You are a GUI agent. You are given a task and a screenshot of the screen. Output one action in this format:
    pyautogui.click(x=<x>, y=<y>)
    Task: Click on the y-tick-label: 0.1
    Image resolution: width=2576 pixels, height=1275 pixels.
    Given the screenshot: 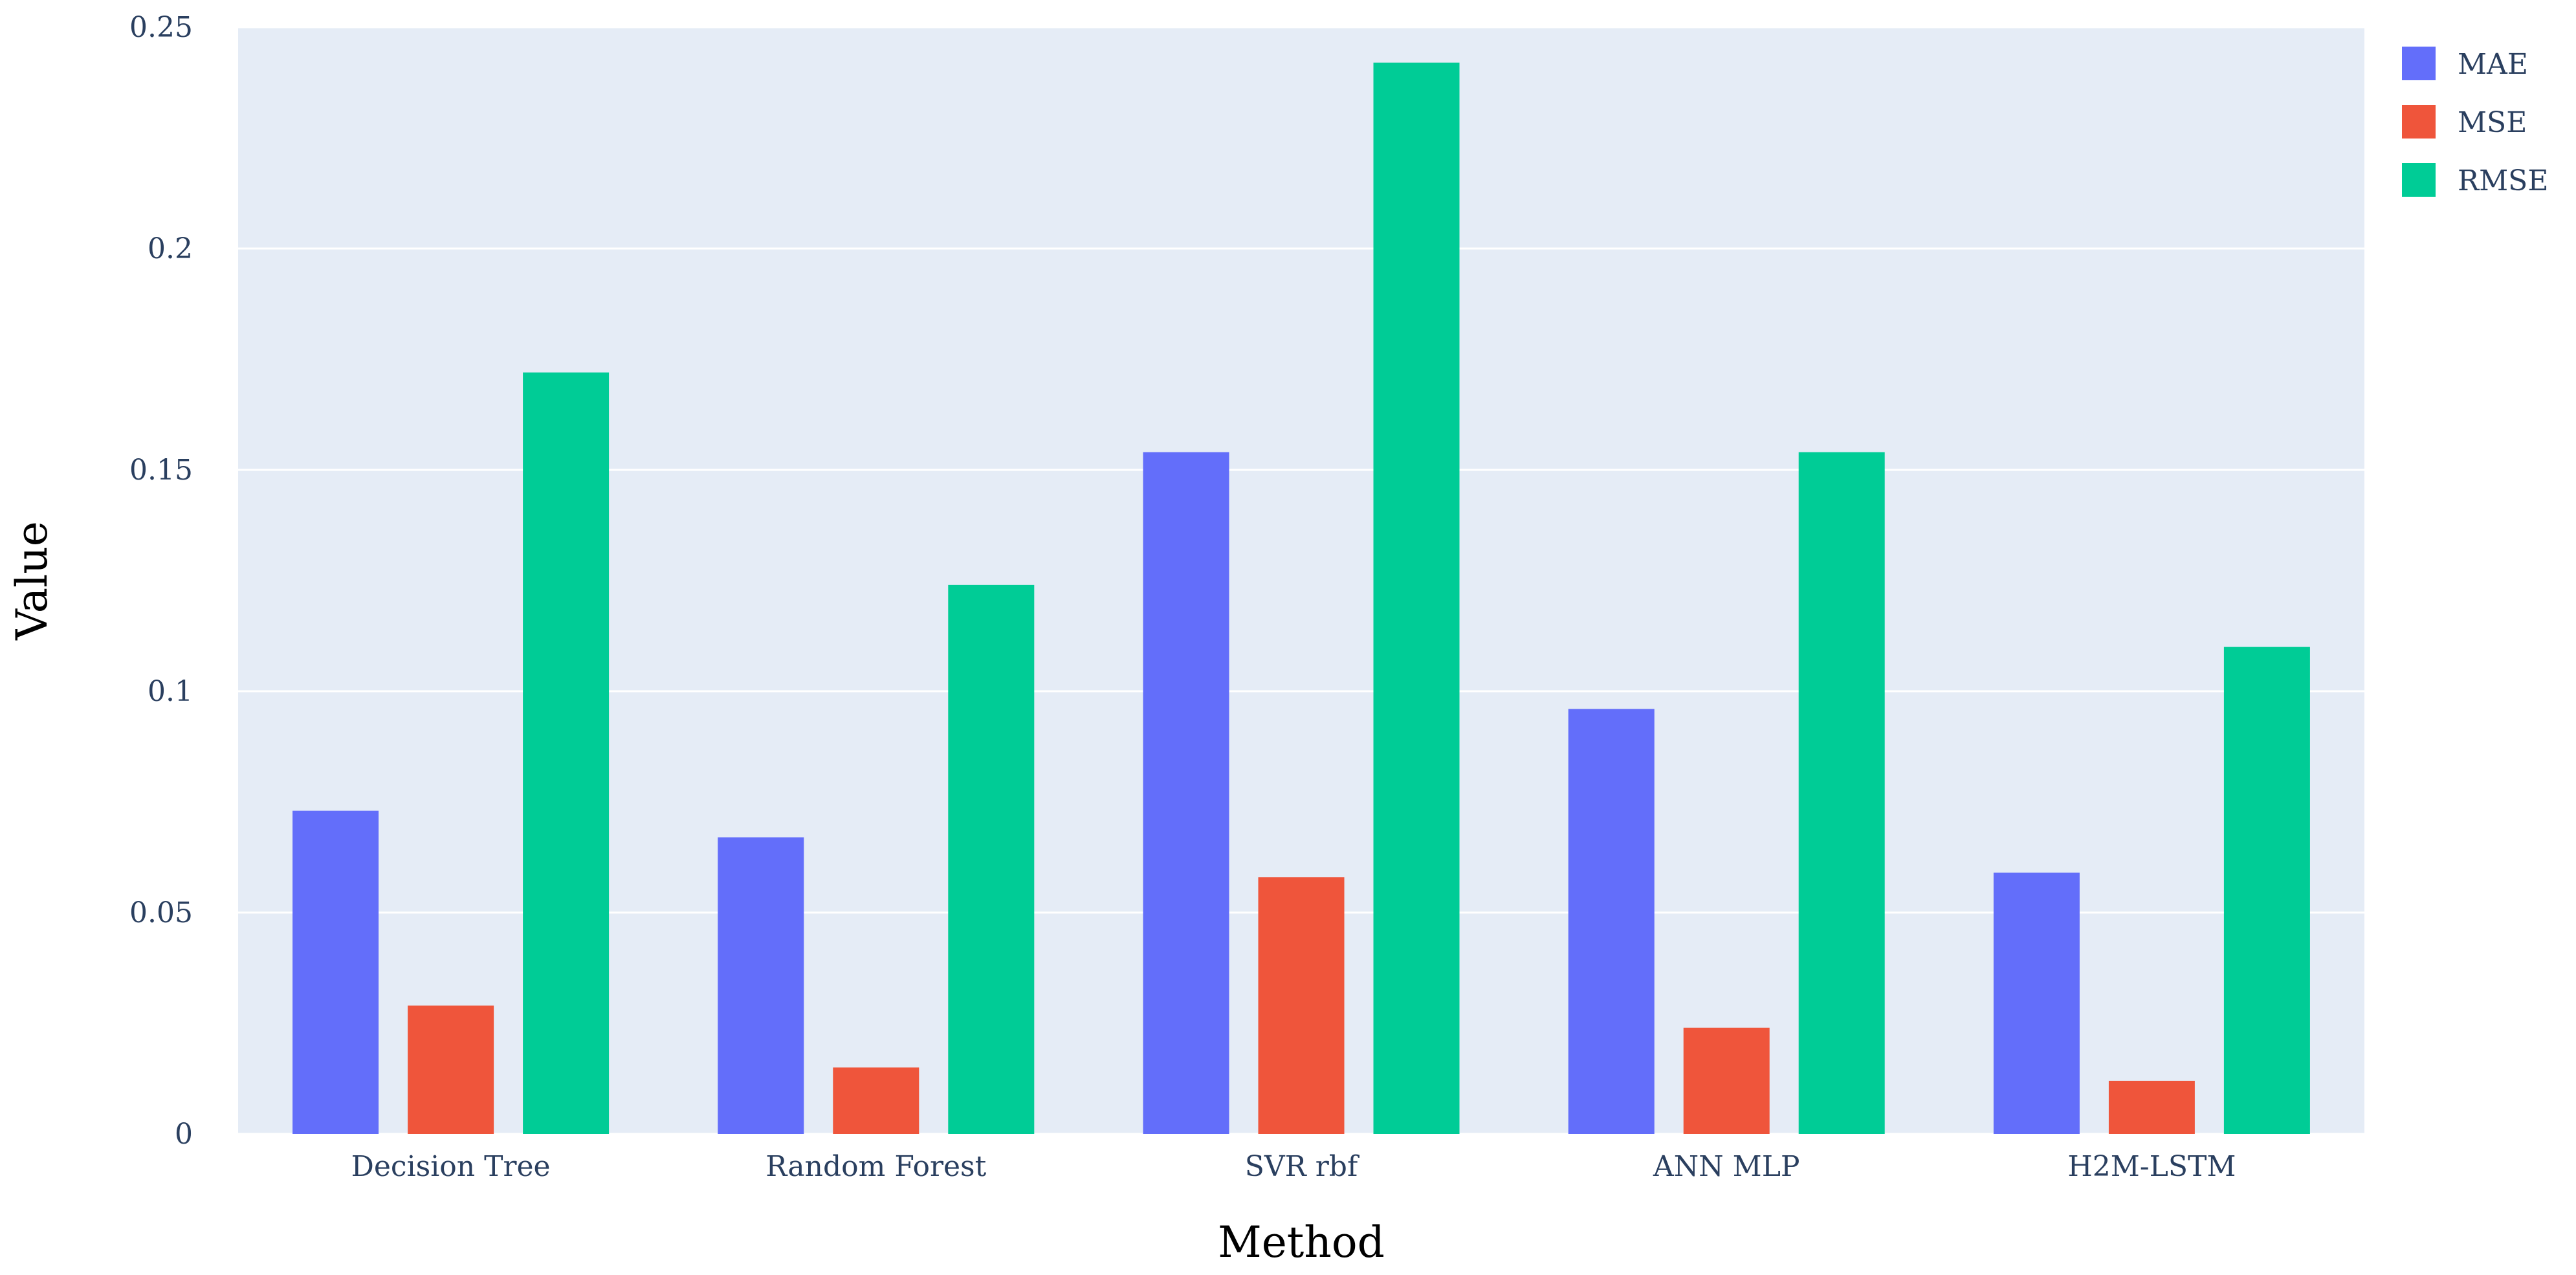 What is the action you would take?
    pyautogui.click(x=171, y=691)
    